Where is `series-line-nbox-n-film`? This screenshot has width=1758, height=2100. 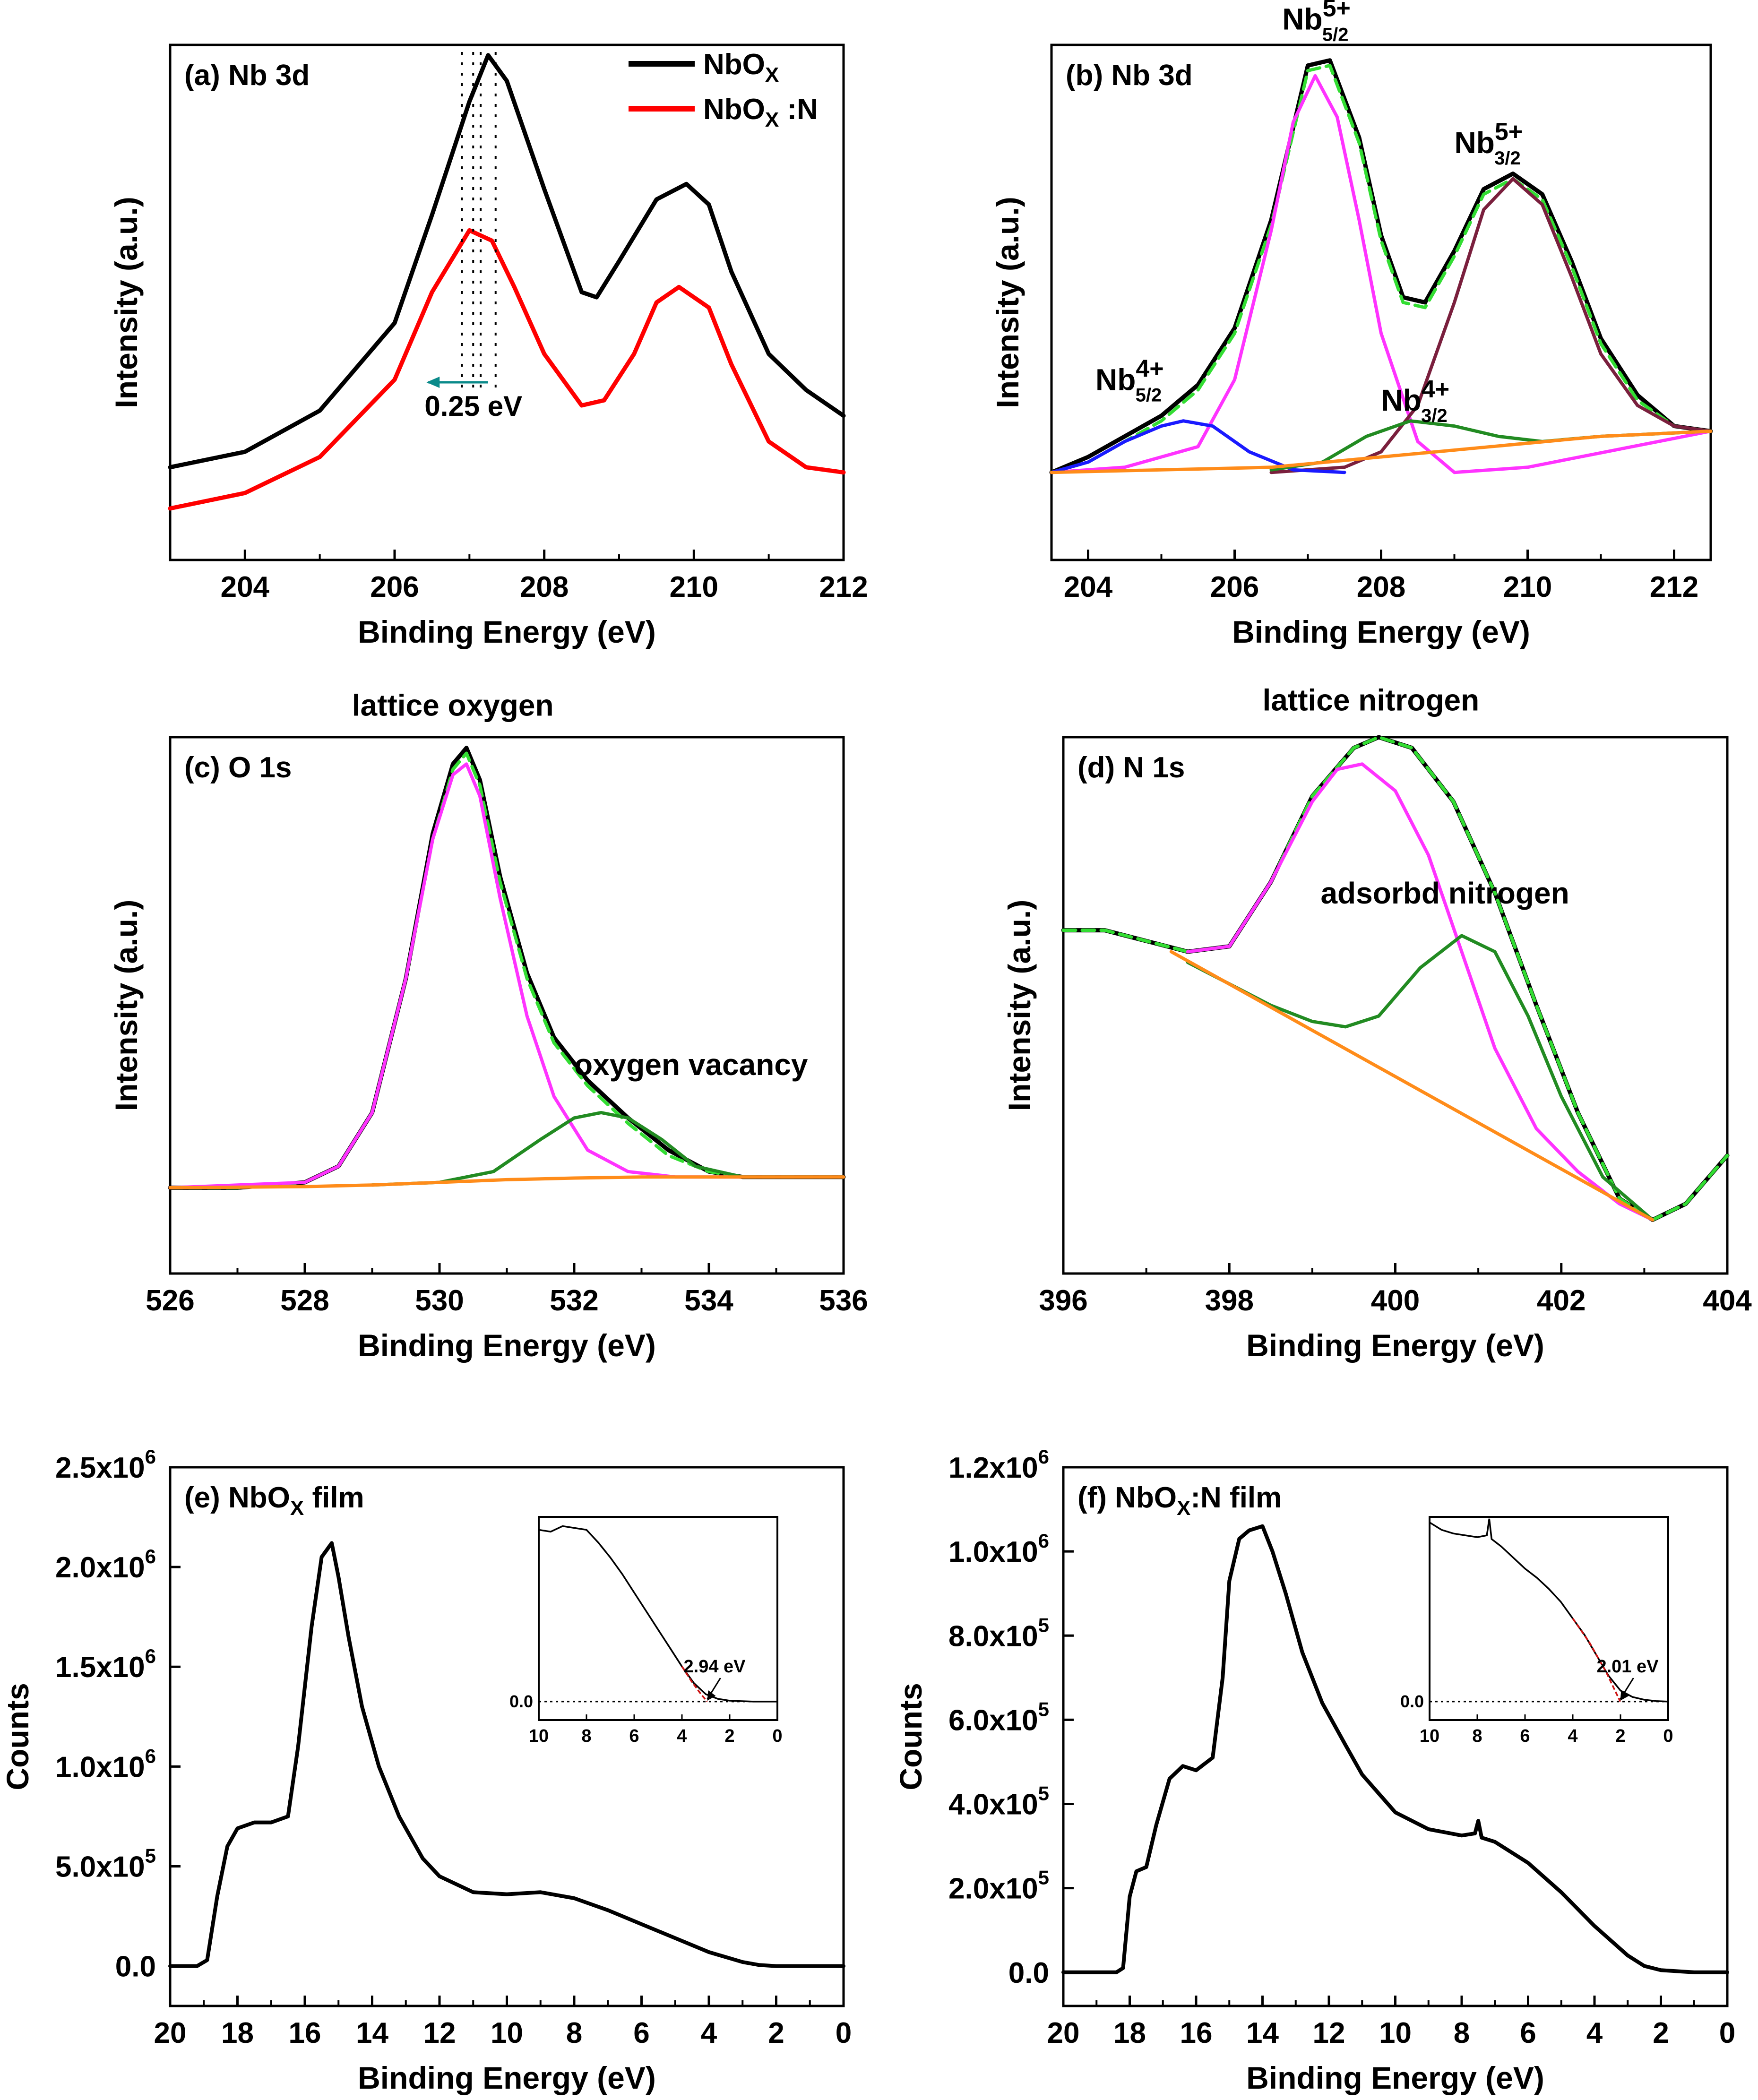 series-line-nbox-n-film is located at coordinates (1395, 1749).